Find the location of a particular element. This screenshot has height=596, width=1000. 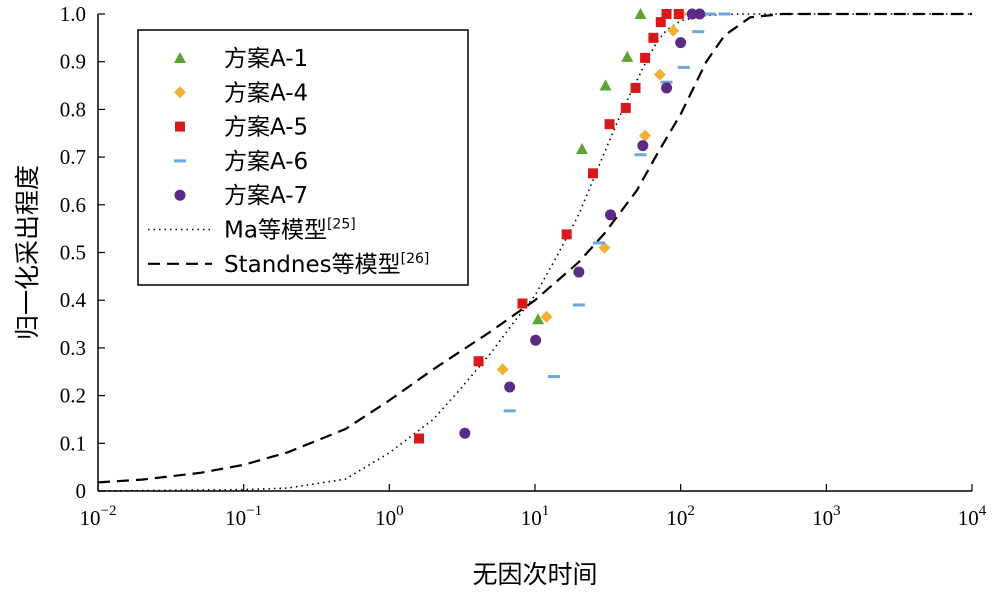

x-tick-label: 10⁻¹ is located at coordinates (243, 516).